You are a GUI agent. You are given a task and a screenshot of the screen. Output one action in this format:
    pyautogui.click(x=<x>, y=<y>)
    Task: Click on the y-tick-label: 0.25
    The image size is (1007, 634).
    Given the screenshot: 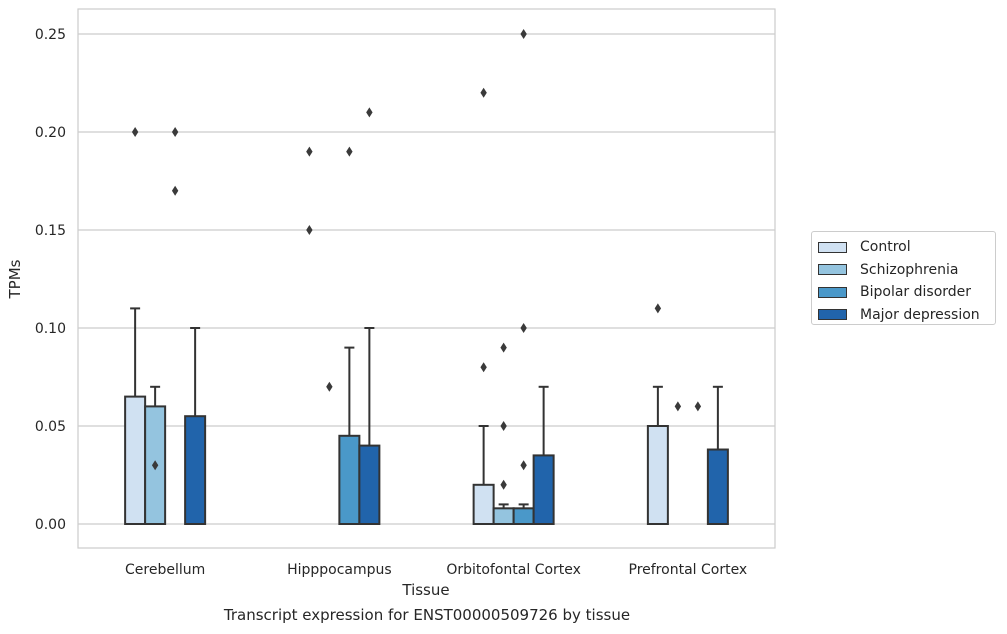 What is the action you would take?
    pyautogui.click(x=50, y=35)
    